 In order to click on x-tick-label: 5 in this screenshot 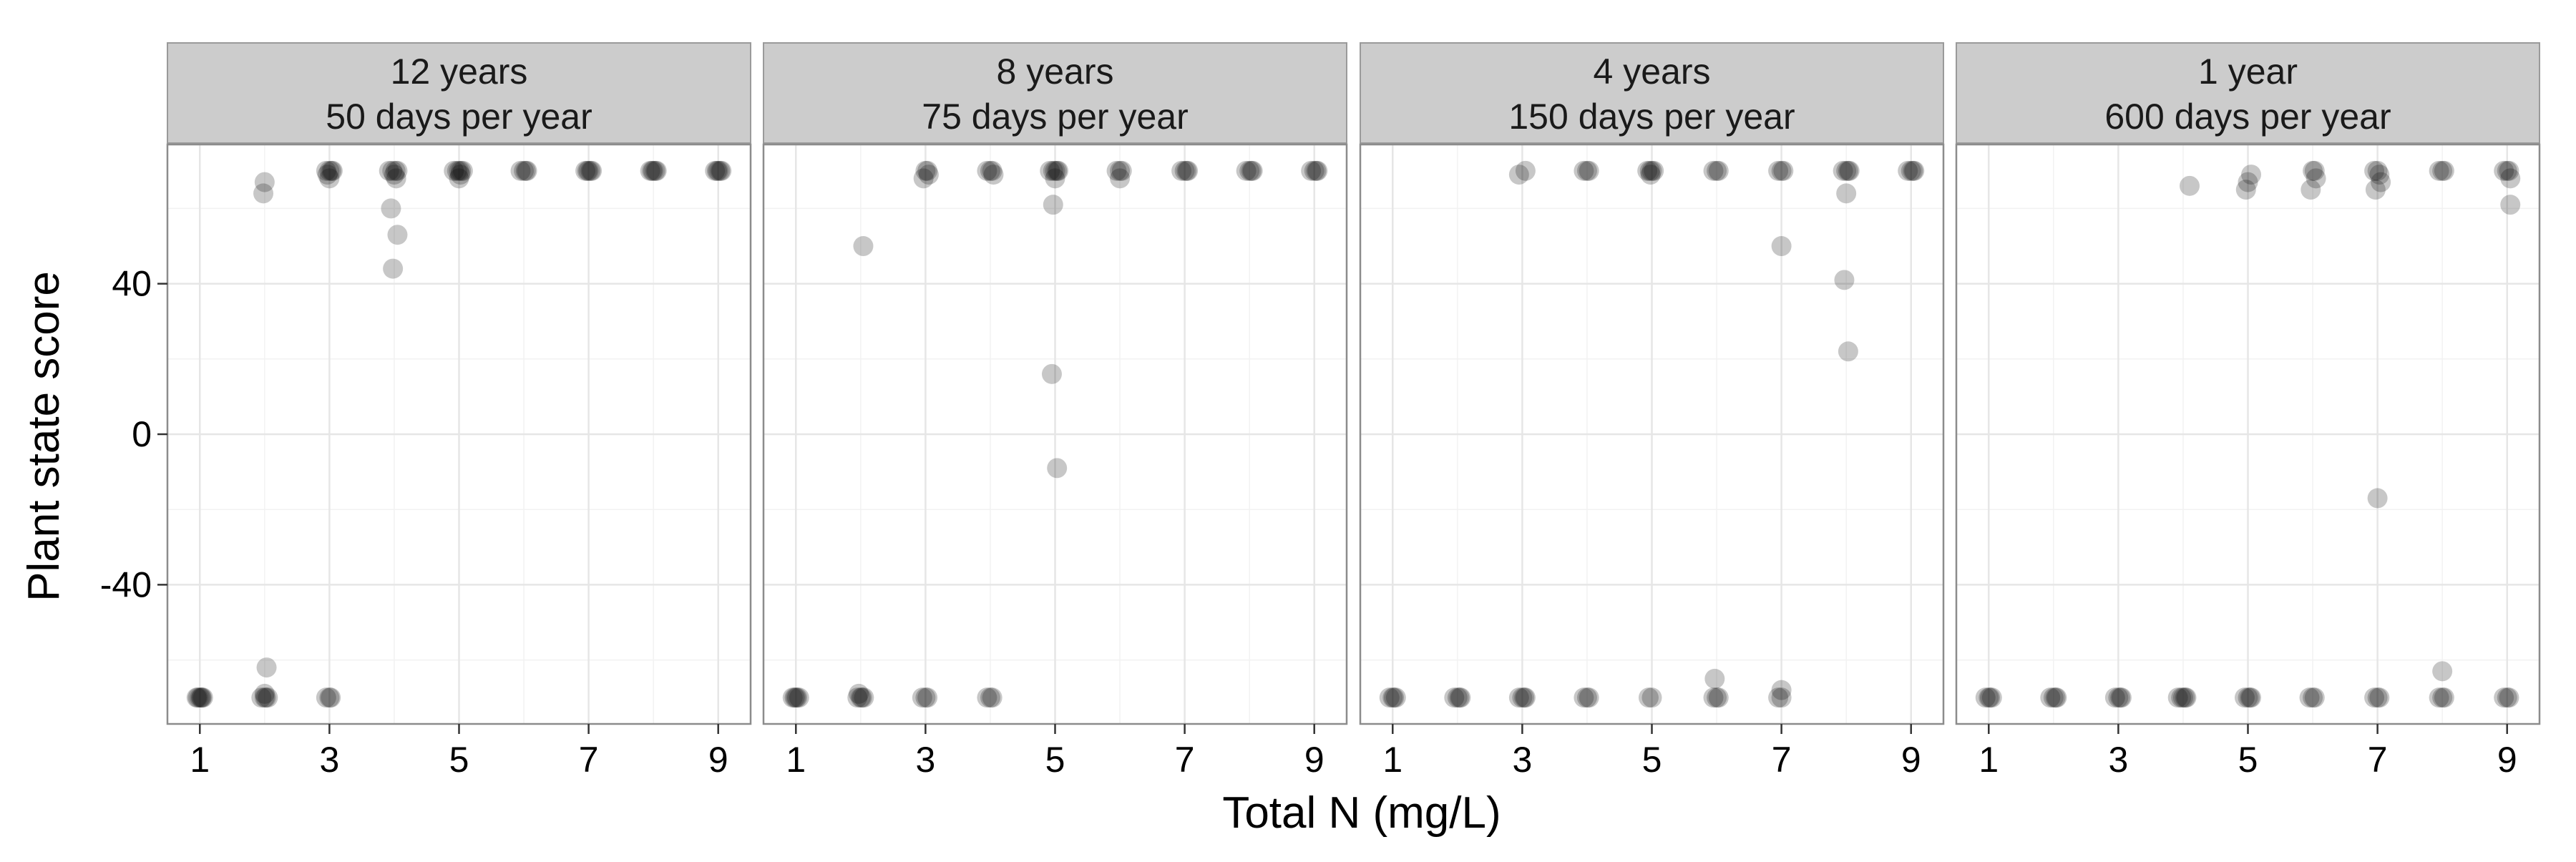, I will do `click(2248, 760)`.